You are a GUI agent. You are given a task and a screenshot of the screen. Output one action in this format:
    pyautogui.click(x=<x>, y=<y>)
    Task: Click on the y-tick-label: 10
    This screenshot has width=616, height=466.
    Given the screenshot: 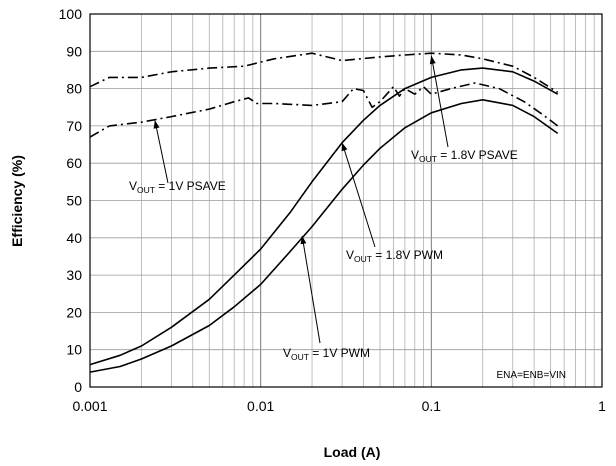 What is the action you would take?
    pyautogui.click(x=74, y=350)
    